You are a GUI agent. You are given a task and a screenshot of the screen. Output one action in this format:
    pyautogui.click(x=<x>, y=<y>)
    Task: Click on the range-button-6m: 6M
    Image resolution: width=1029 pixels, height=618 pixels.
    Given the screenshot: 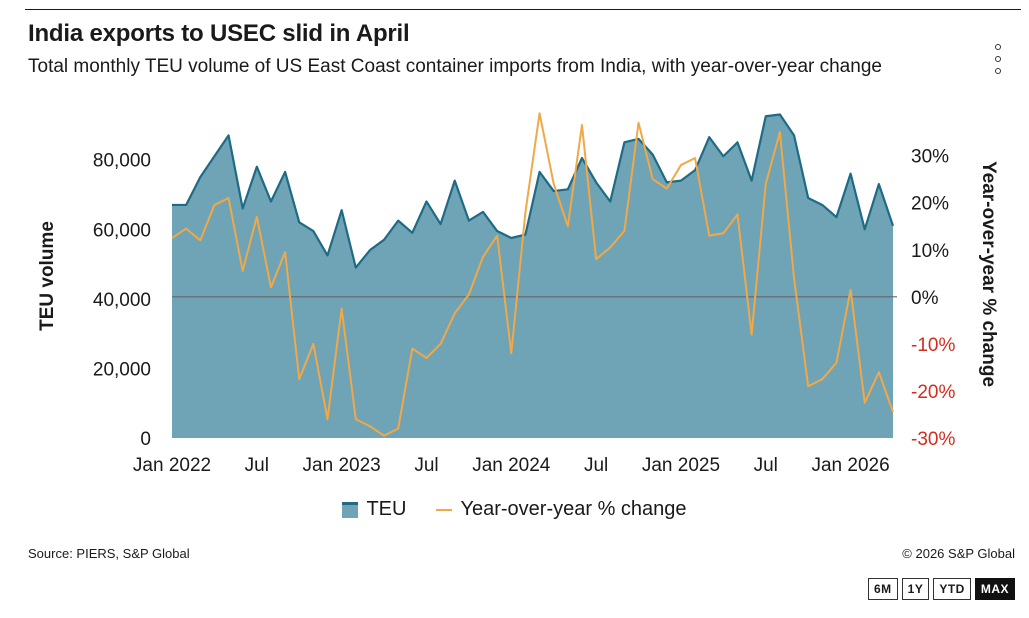 What is the action you would take?
    pyautogui.click(x=882, y=589)
    